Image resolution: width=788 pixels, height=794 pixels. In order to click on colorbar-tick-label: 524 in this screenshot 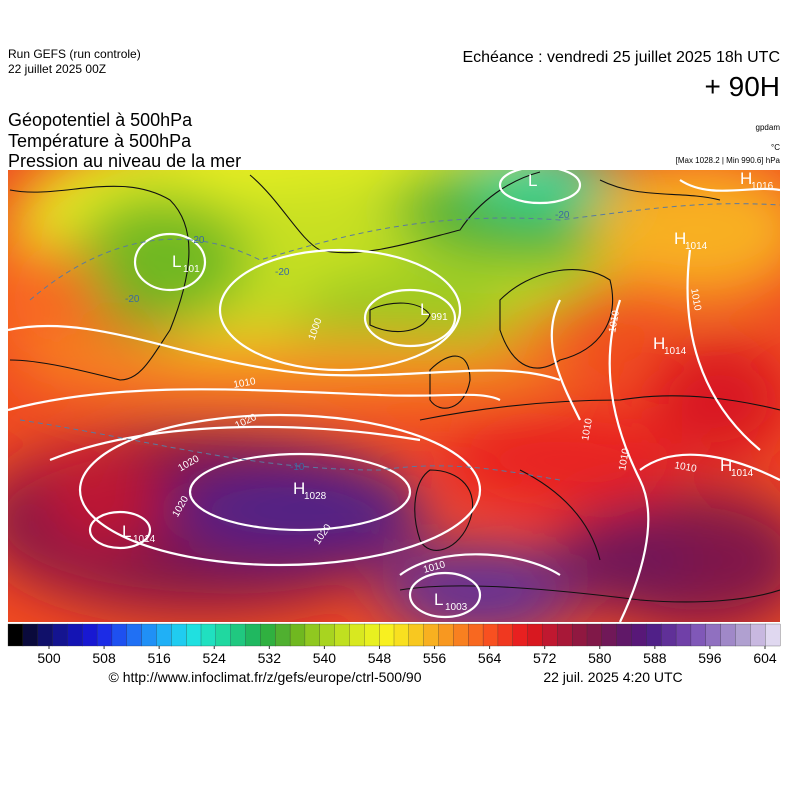, I will do `click(215, 658)`.